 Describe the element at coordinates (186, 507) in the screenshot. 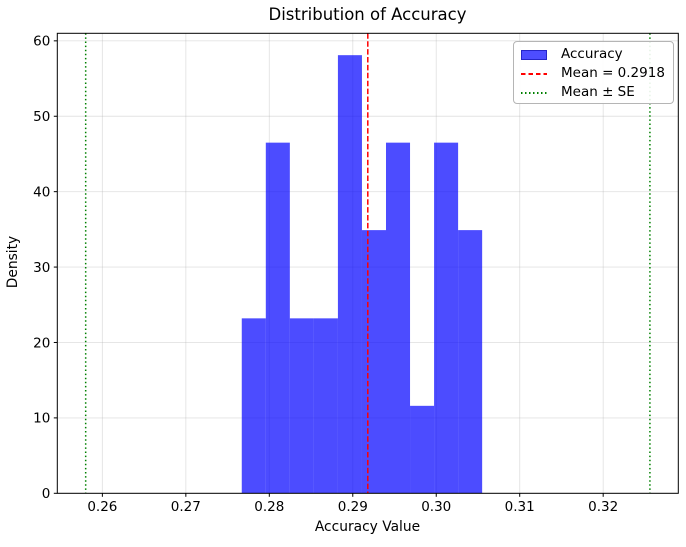

I see `x-tick-label: 0.27` at that location.